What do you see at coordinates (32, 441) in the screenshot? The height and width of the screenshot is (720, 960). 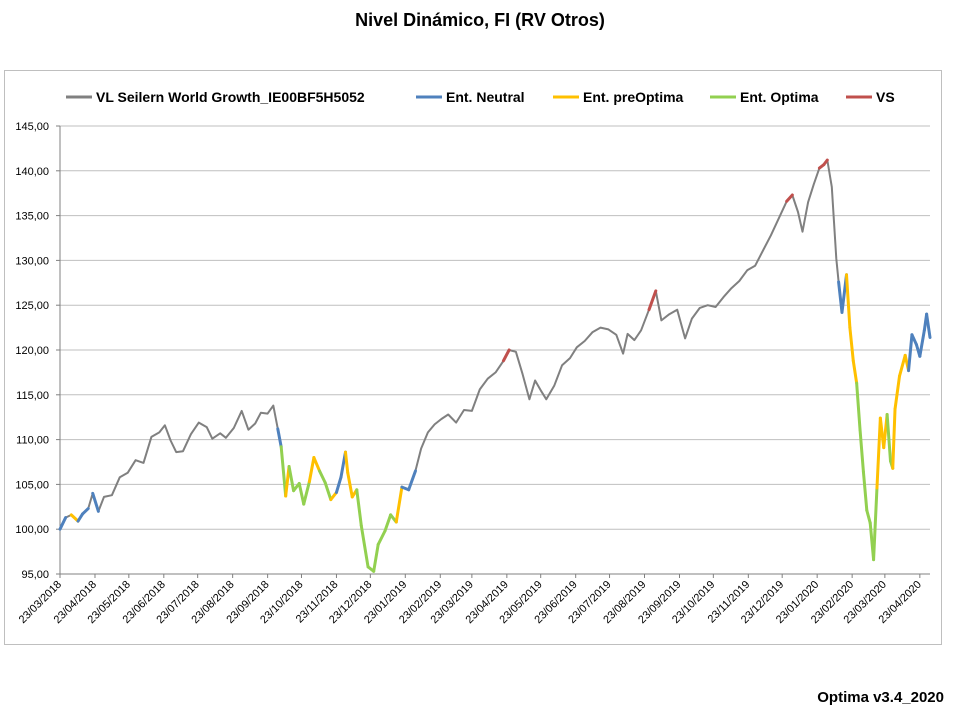 I see `y-tick-label: 110,00` at bounding box center [32, 441].